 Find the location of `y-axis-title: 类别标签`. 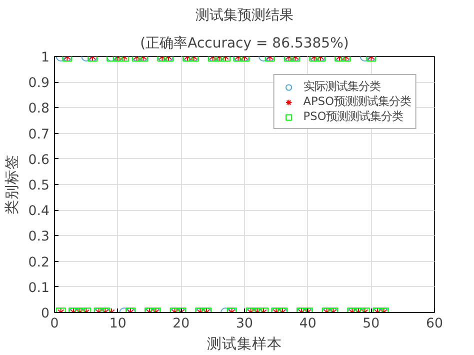

y-axis-title: 类别标签 is located at coordinates (11, 184).